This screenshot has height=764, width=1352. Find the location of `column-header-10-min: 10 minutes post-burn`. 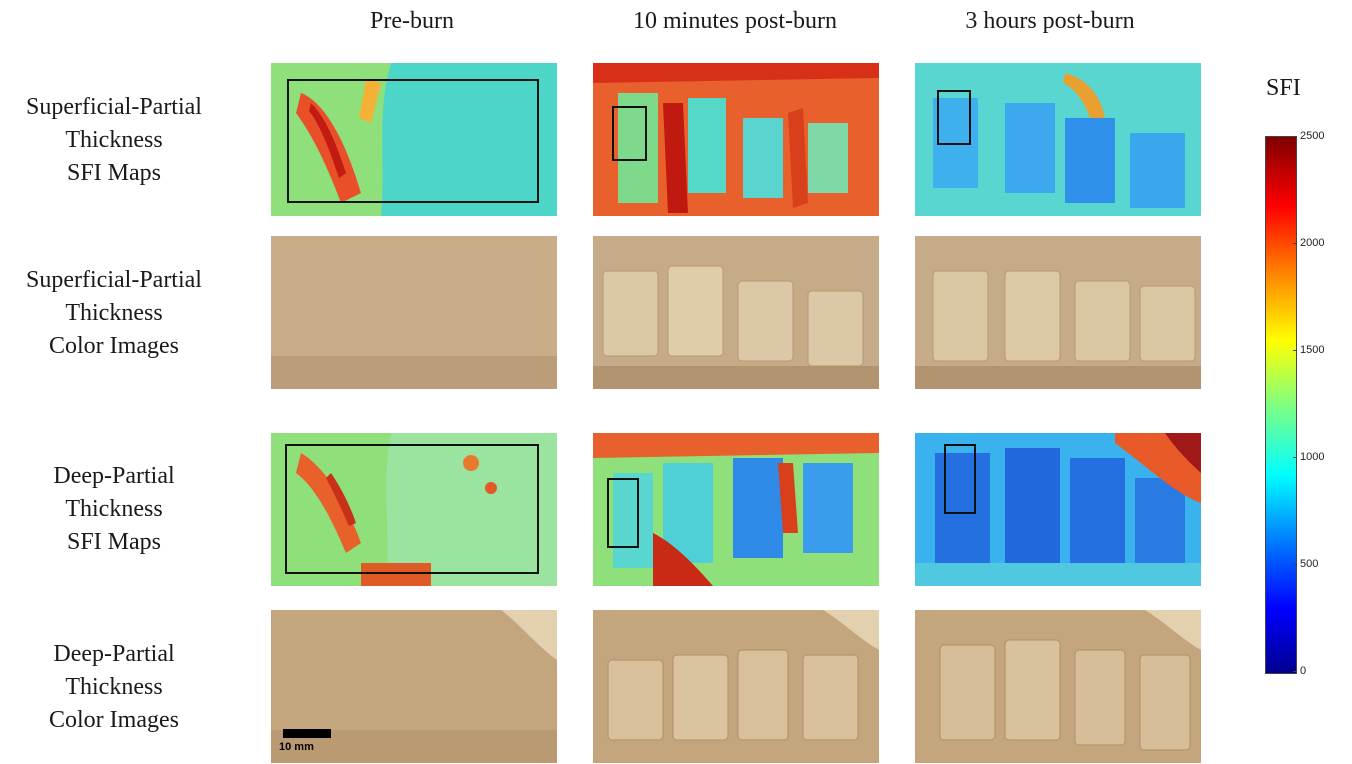

column-header-10-min: 10 minutes post-burn is located at coordinates (735, 21).